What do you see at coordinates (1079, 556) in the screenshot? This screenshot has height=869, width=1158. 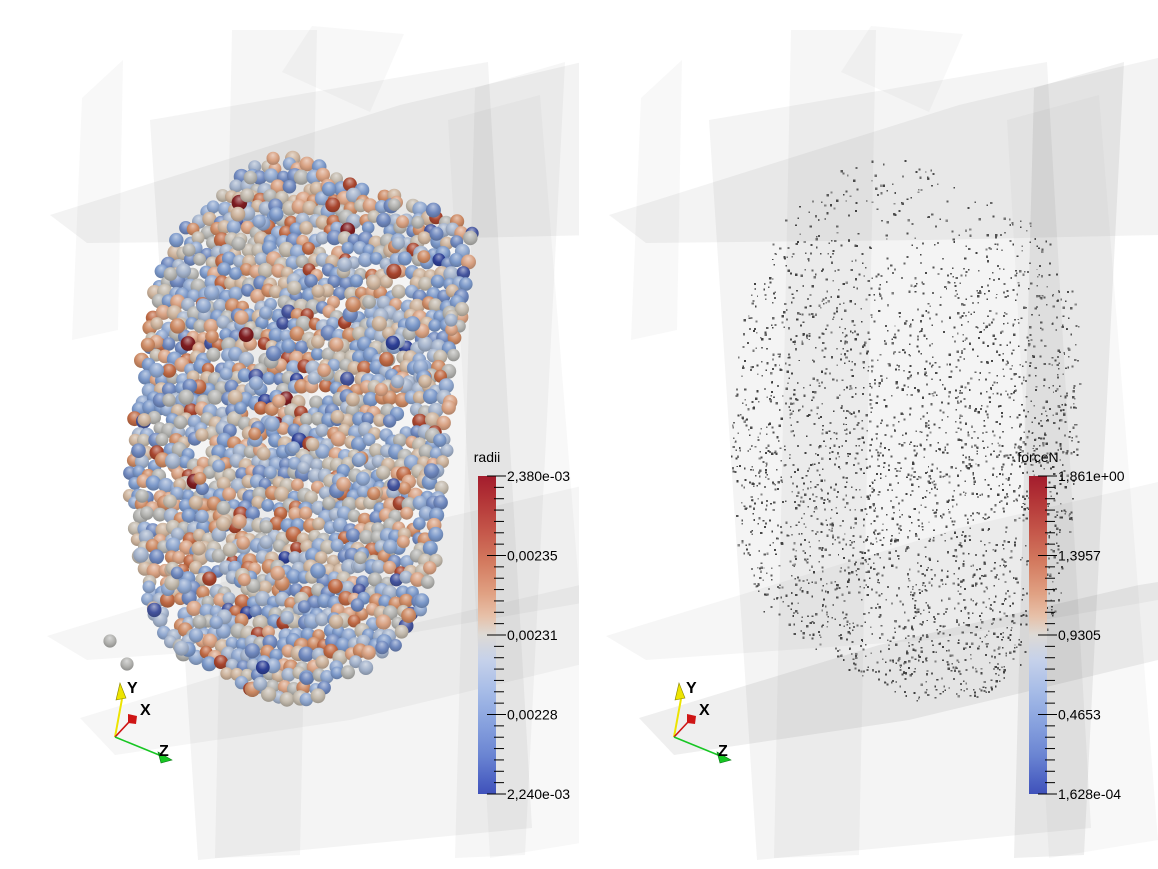 I see `colorbar-tick-label: 1,3957` at bounding box center [1079, 556].